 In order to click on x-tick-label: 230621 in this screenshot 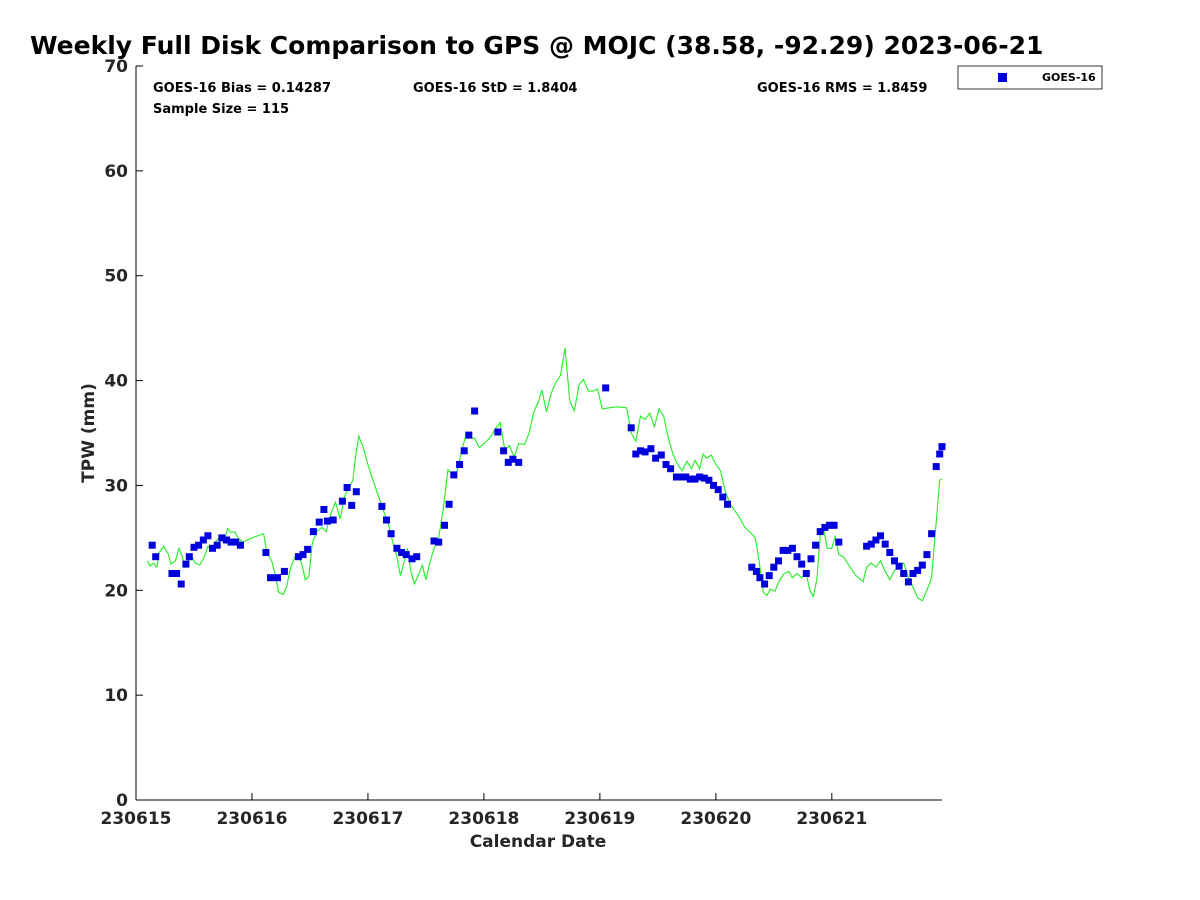, I will do `click(831, 819)`.